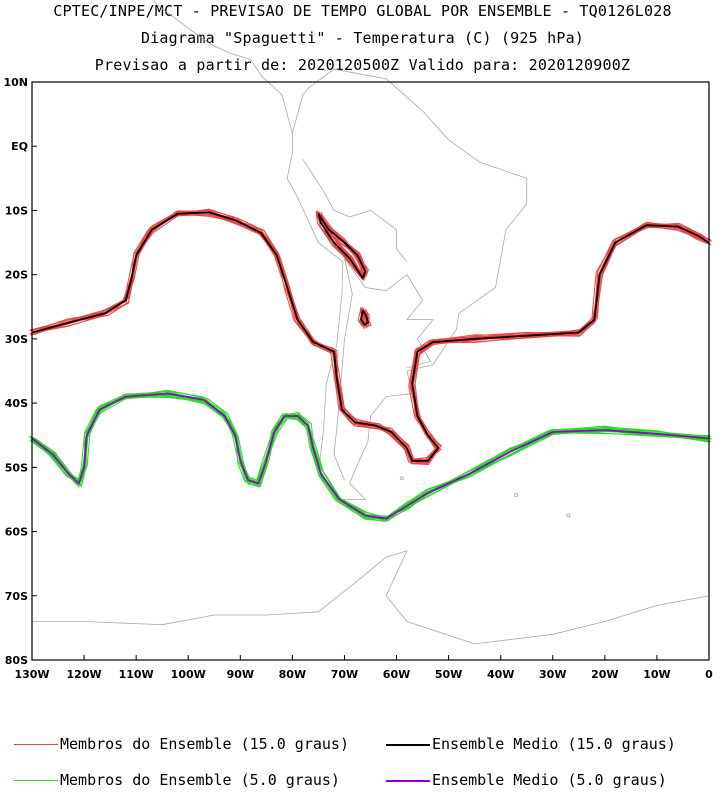 The image size is (725, 792). I want to click on legend-item-mean5: Ensemble Medio (5.0 graus), so click(526, 780).